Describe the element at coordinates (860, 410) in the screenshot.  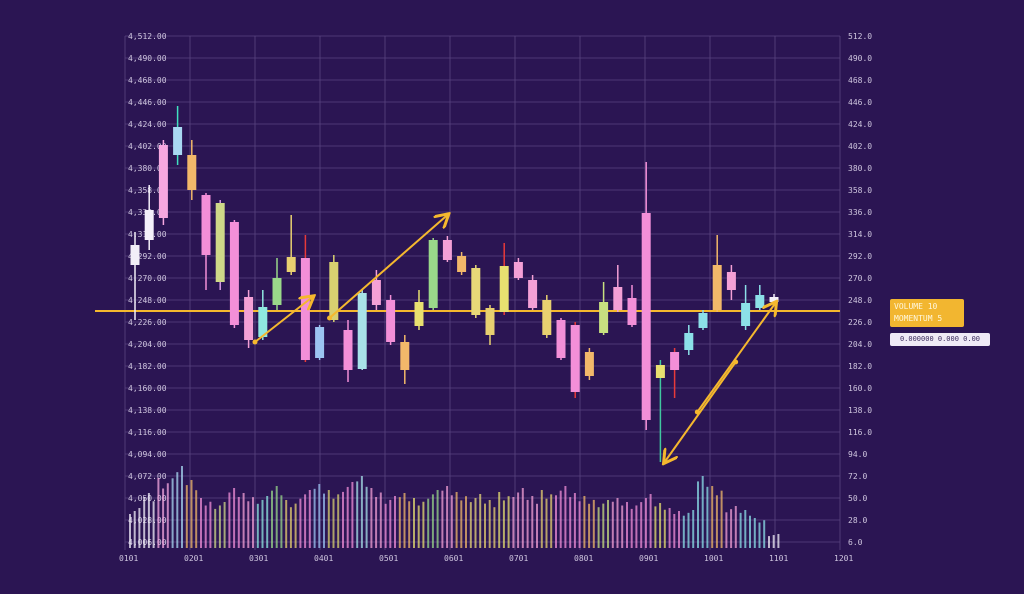
I see `y-tick-label-right: 138.0` at that location.